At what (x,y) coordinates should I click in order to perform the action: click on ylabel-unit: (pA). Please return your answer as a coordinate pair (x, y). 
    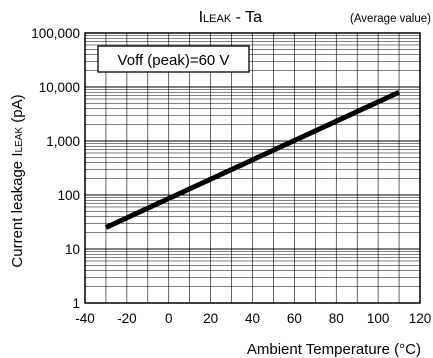
    Looking at the image, I should click on (17, 110).